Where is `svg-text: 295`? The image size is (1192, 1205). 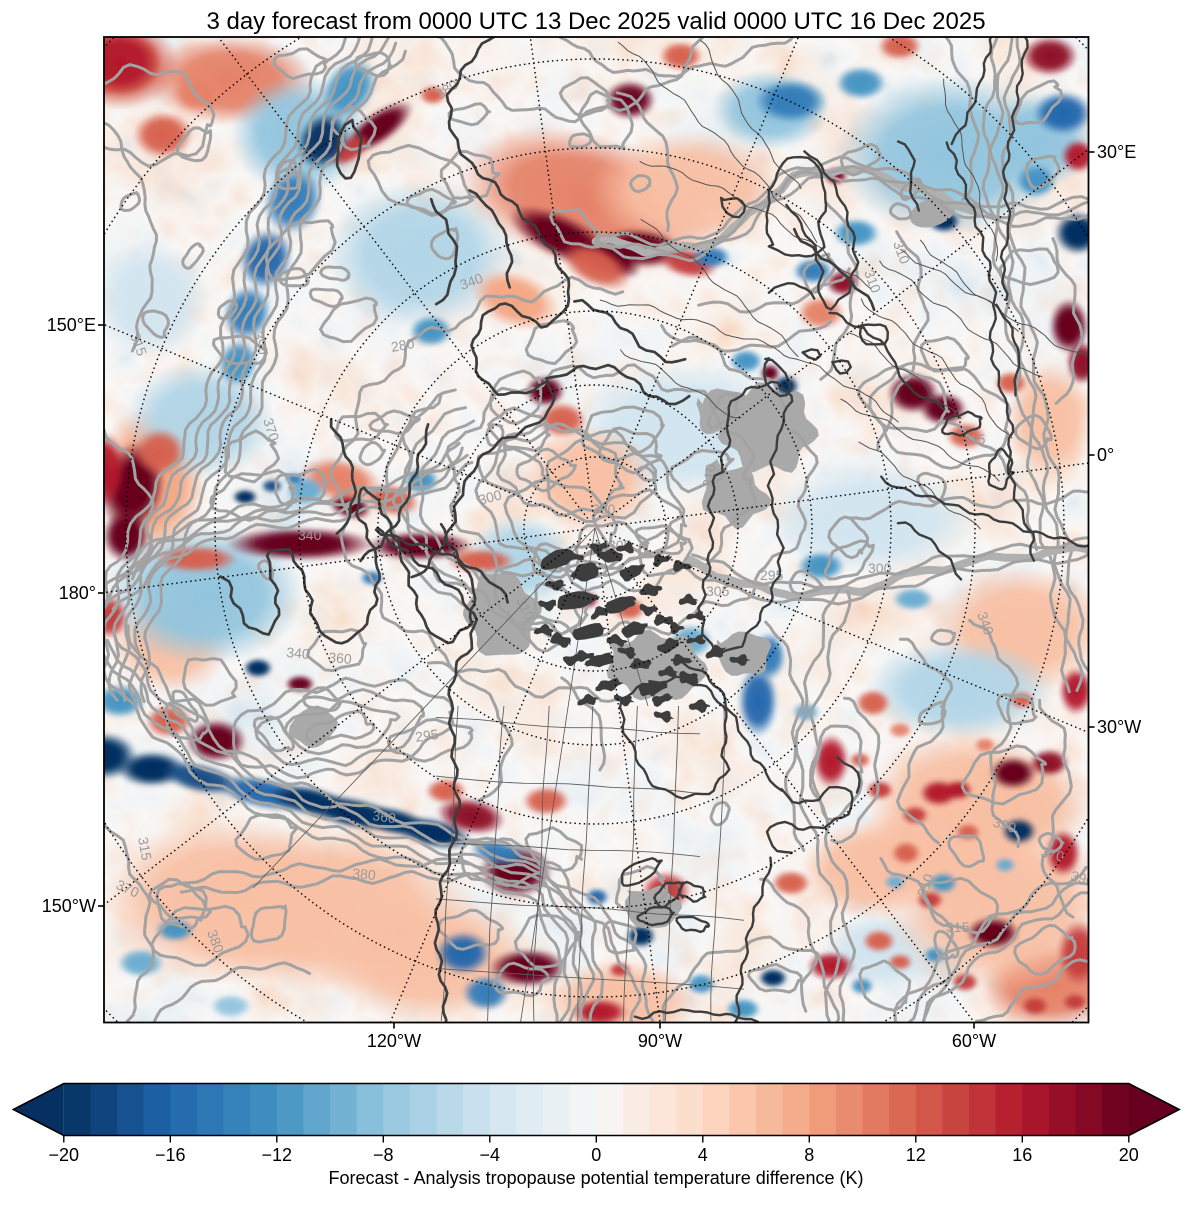 svg-text: 295 is located at coordinates (427, 735).